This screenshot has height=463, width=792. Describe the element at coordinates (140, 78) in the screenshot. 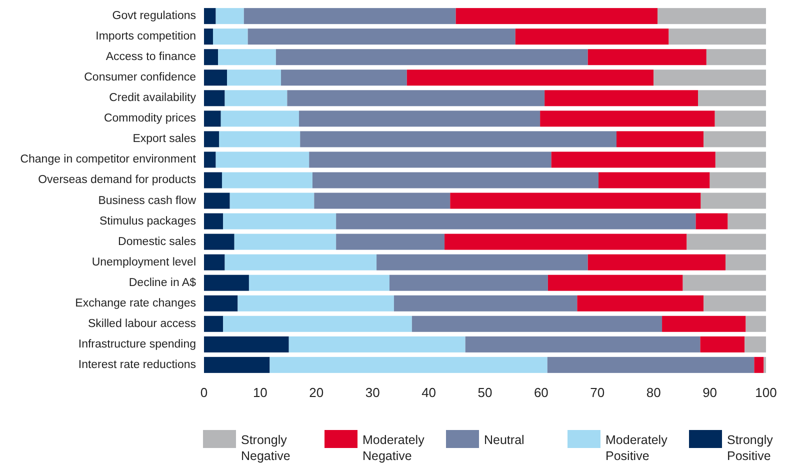

I see `y-tick-label: Consumer confidence` at that location.